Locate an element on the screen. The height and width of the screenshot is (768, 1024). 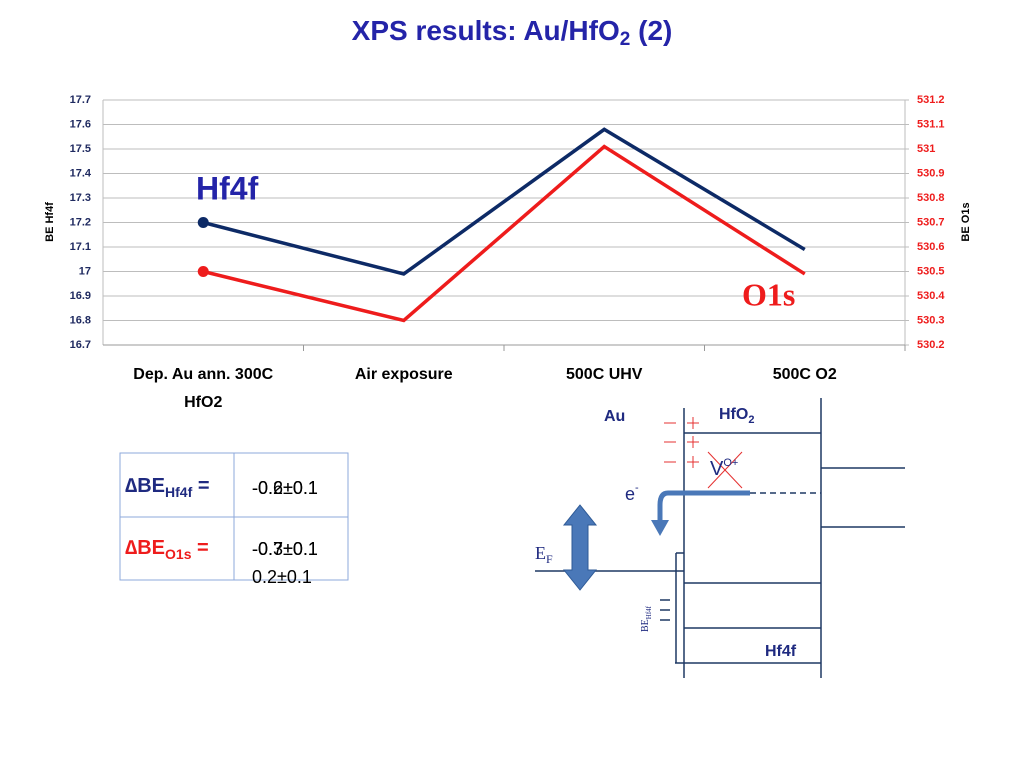
y2-tick-label: 530.4 is located at coordinates (931, 296).